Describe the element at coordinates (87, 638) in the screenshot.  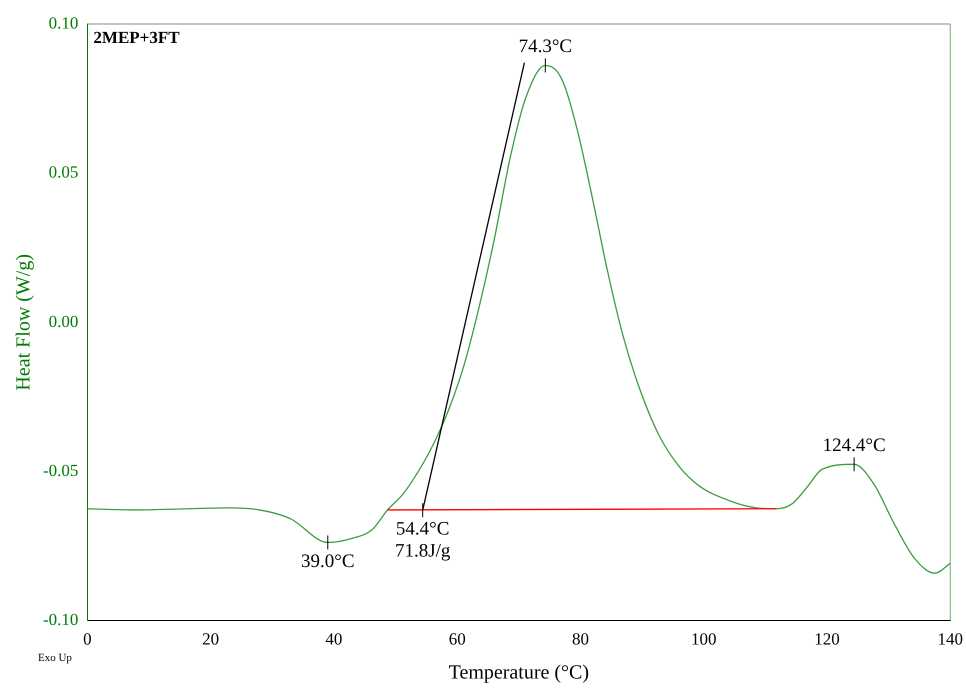
I see `x-tick-label: 0` at that location.